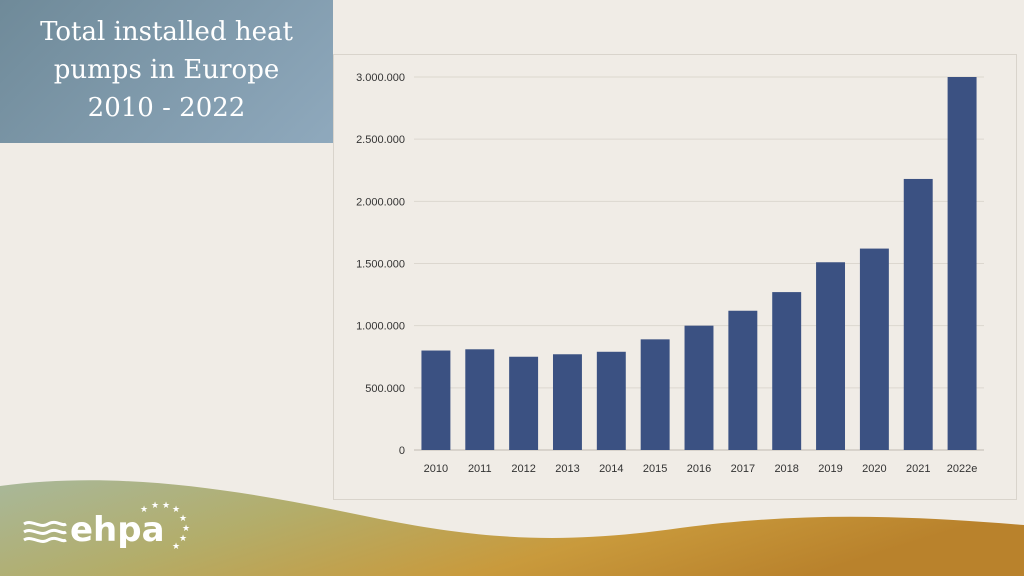  I want to click on bar-2013, so click(567, 402).